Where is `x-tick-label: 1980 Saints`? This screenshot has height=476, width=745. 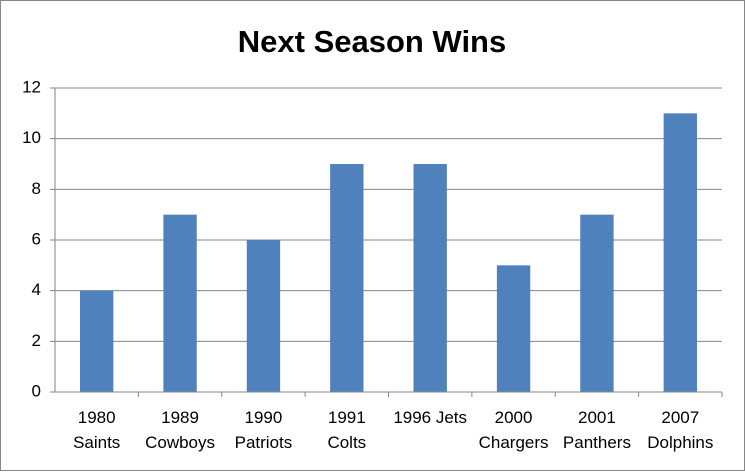 x-tick-label: 1980 Saints is located at coordinates (96, 430).